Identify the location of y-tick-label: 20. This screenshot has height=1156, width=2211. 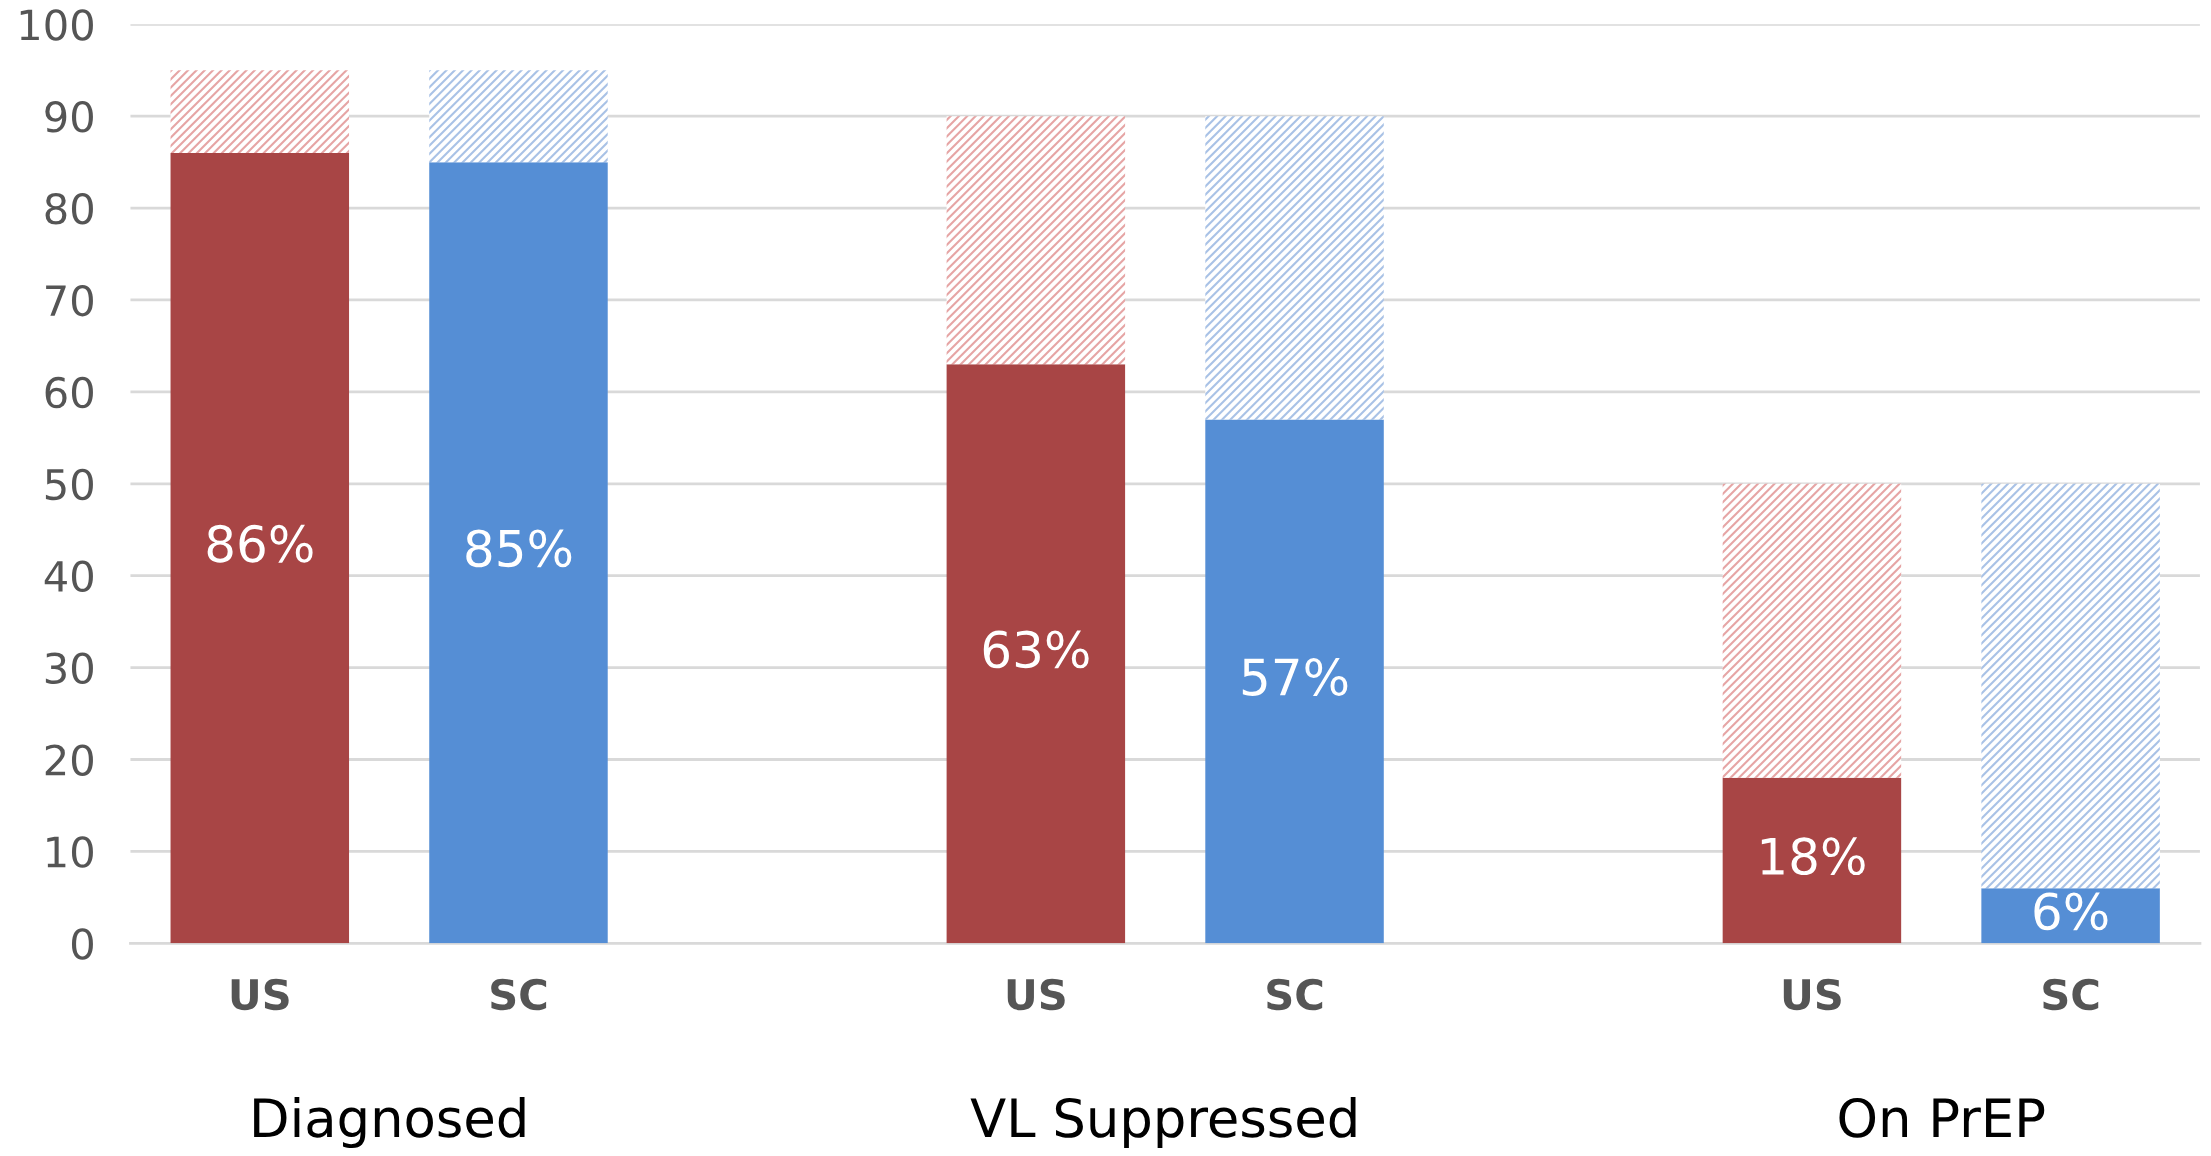
(69, 760).